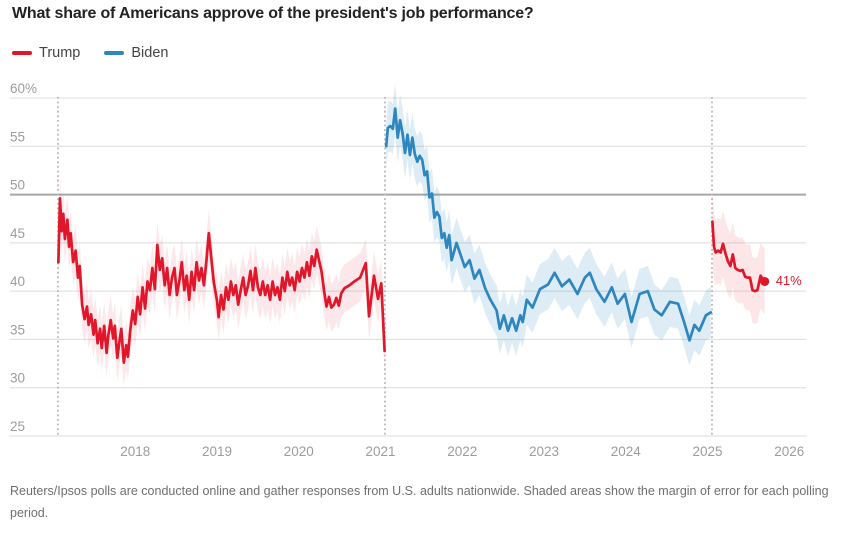 The width and height of the screenshot is (852, 533). Describe the element at coordinates (23, 88) in the screenshot. I see `y-axis-label: 60%` at that location.